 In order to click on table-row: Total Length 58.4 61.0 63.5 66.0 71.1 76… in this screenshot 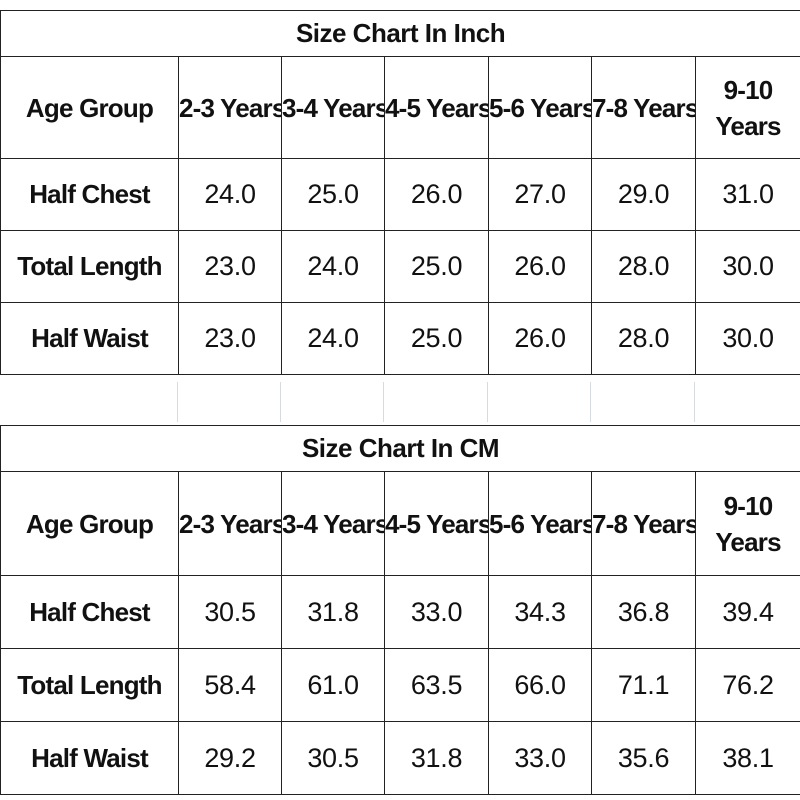, I will do `click(400, 685)`.